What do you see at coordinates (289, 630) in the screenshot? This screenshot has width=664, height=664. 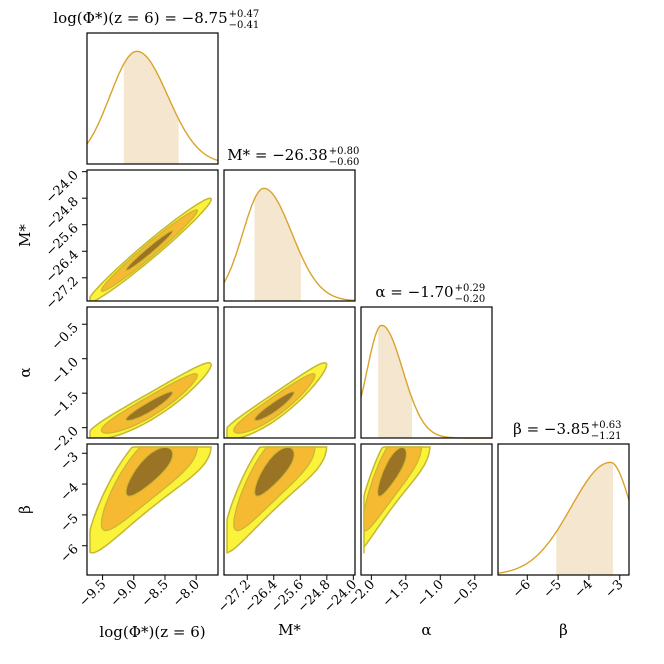 I see `x-axis-label-Mstar: M*` at bounding box center [289, 630].